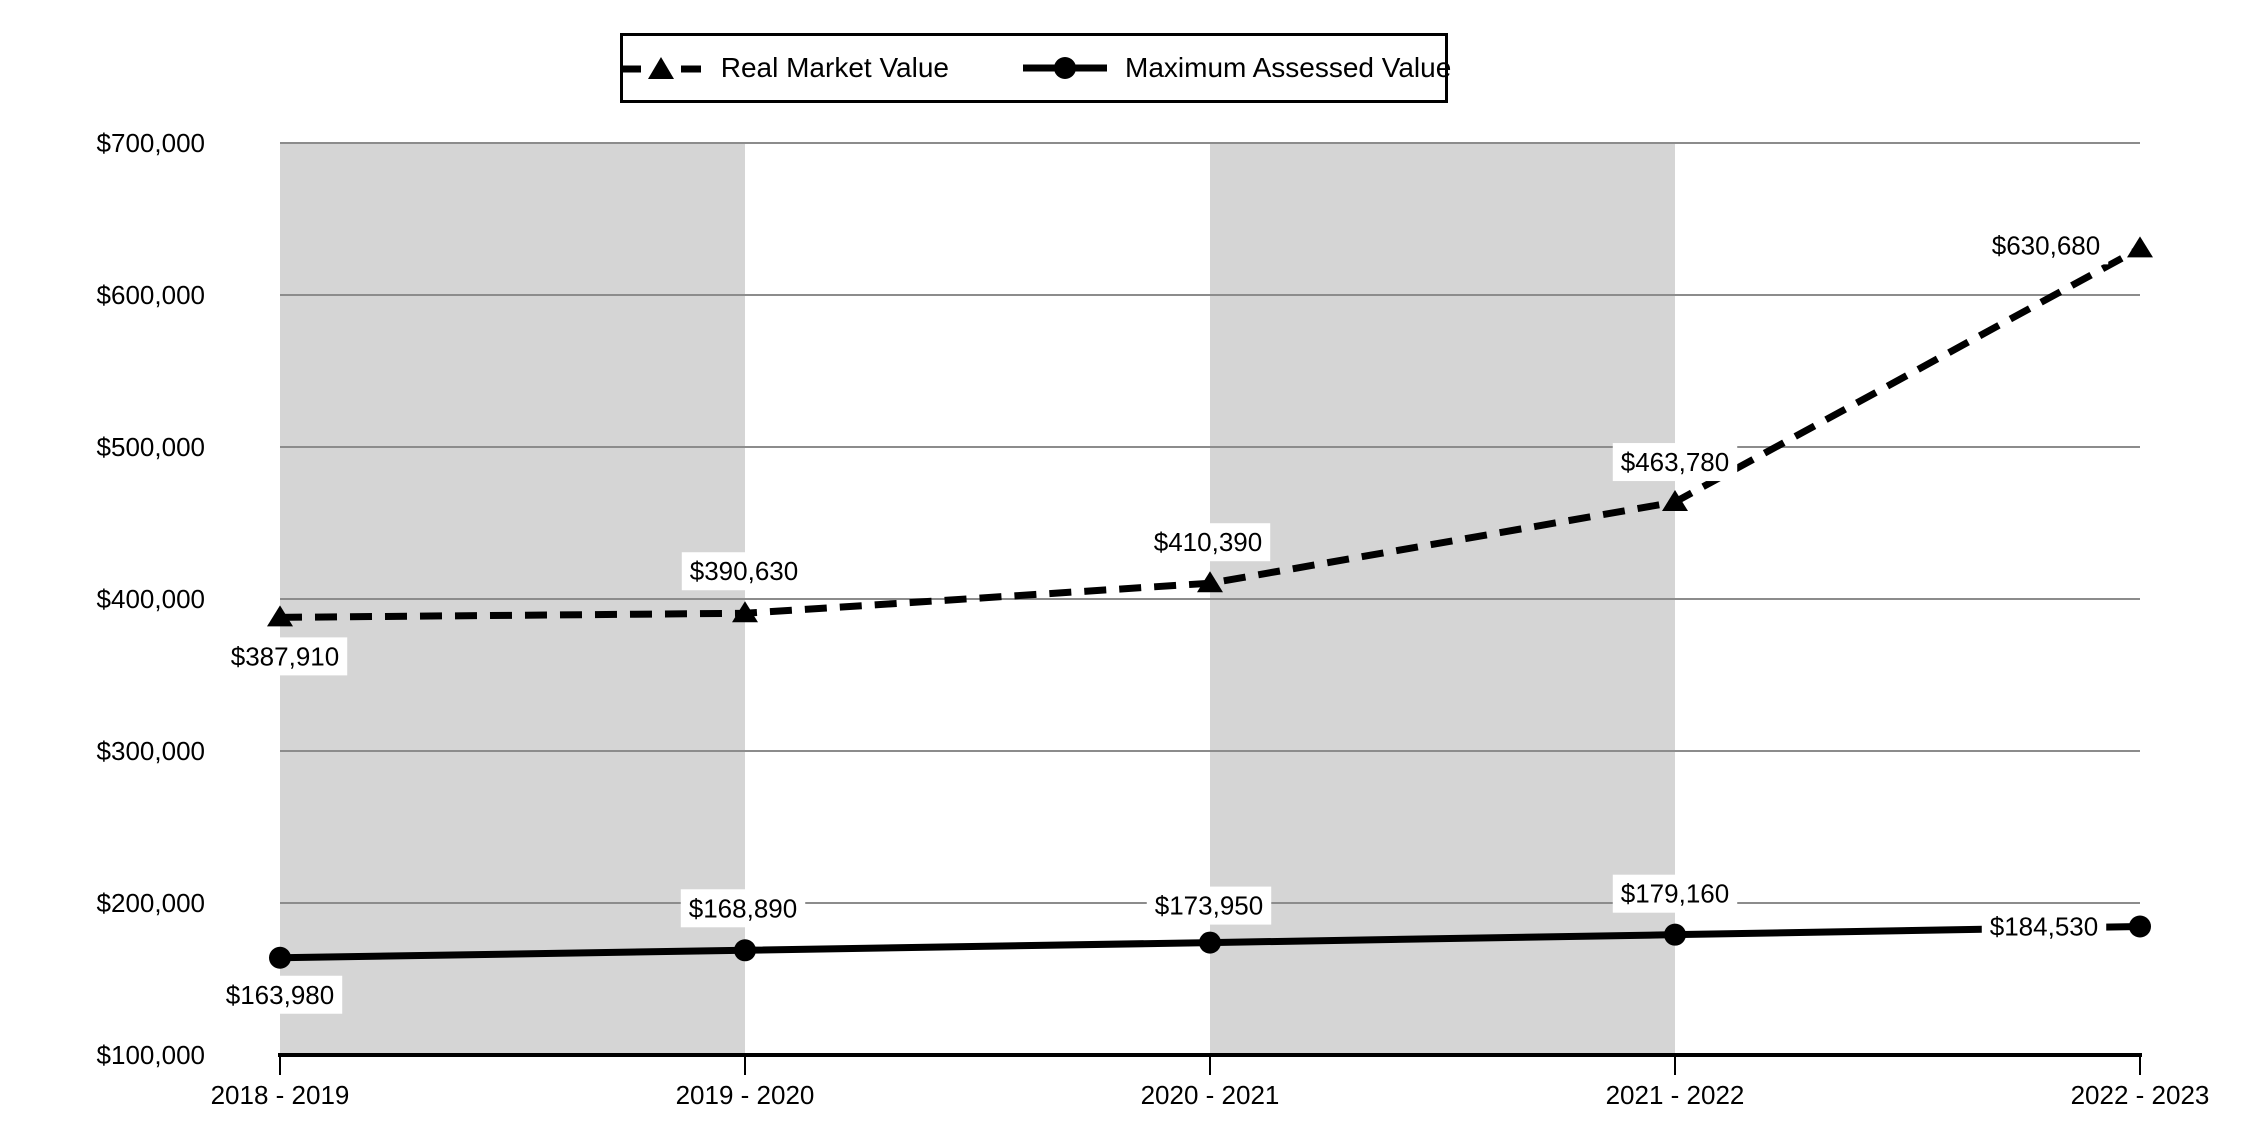 This screenshot has width=2250, height=1140. I want to click on x-axis-label: 2019 - 2020, so click(745, 1095).